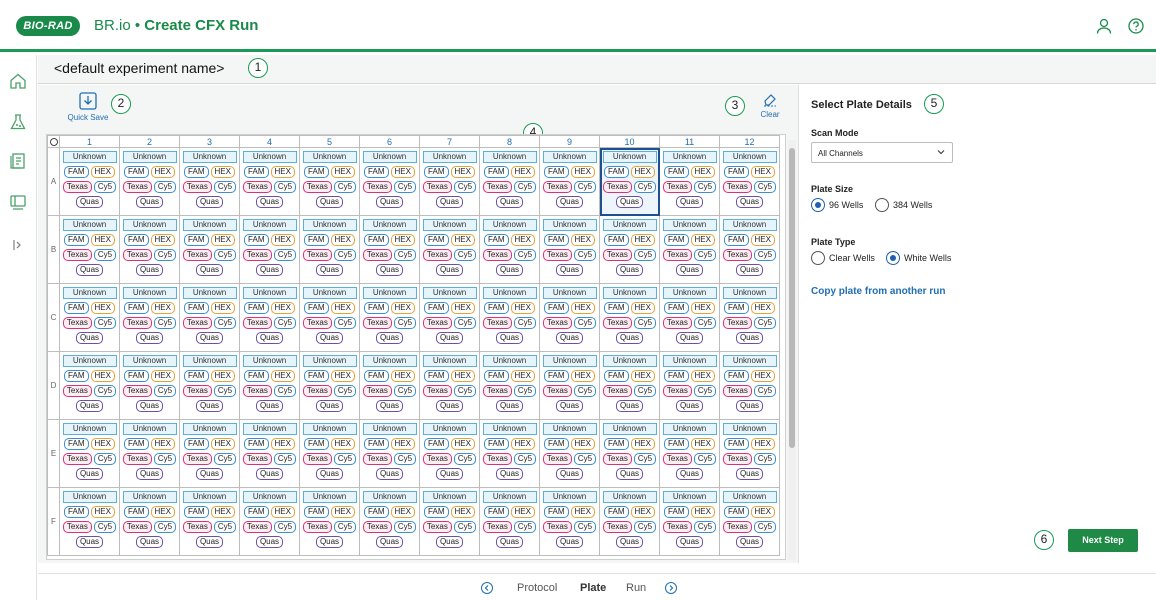 This screenshot has width=1156, height=600. What do you see at coordinates (449, 385) in the screenshot?
I see `well-D7: Unknown FAM HEX Texas Cy5 Quas` at bounding box center [449, 385].